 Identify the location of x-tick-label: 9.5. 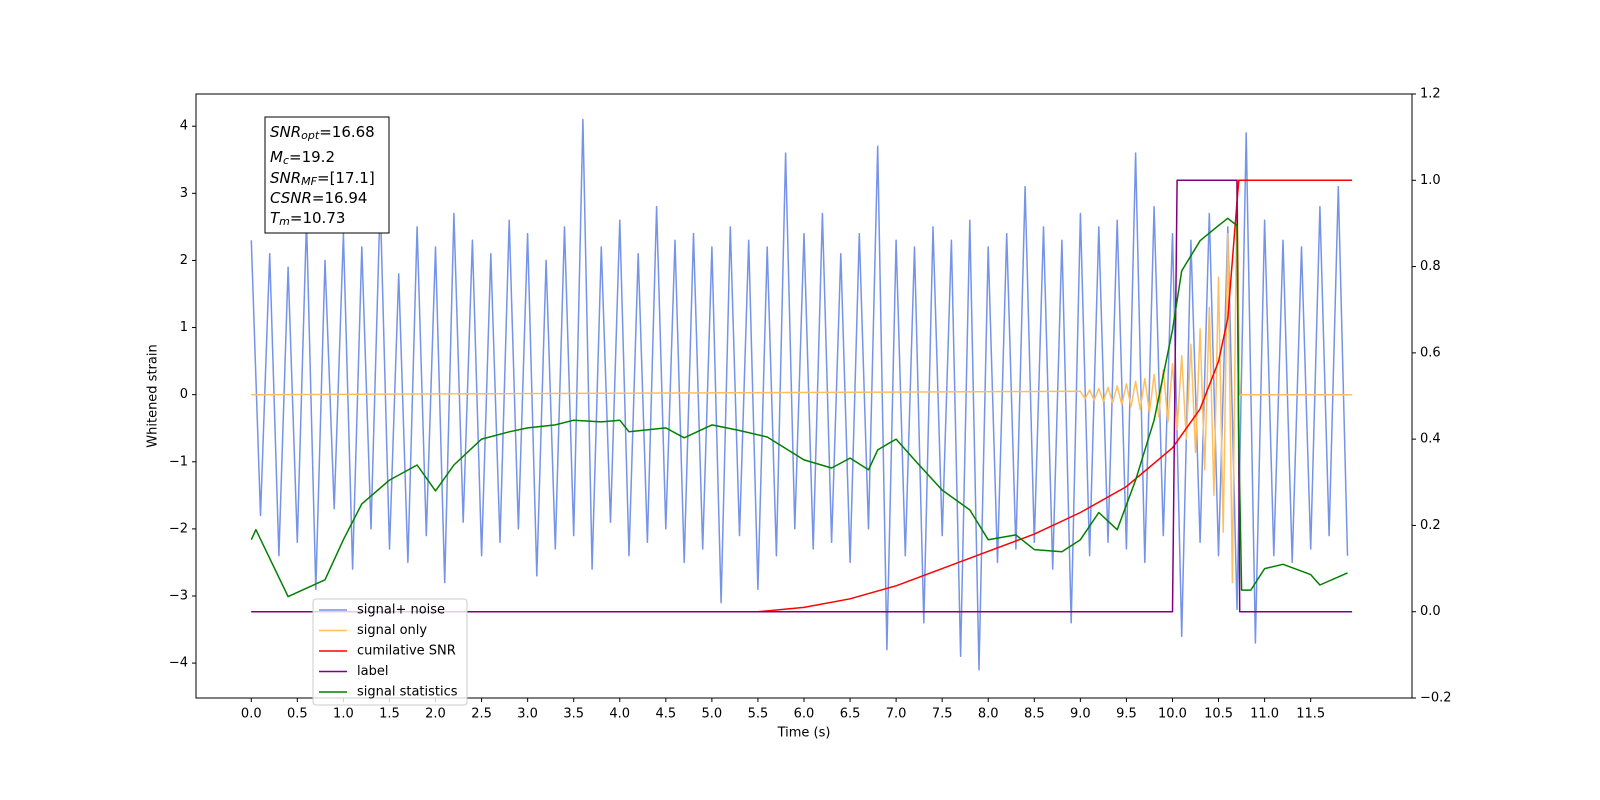
(1126, 714).